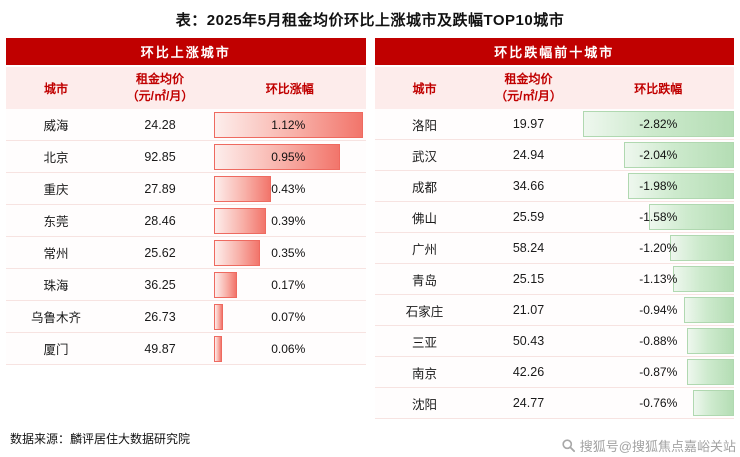 The height and width of the screenshot is (457, 740). I want to click on table-row: 厦门 49.87 0.06%, so click(186, 349).